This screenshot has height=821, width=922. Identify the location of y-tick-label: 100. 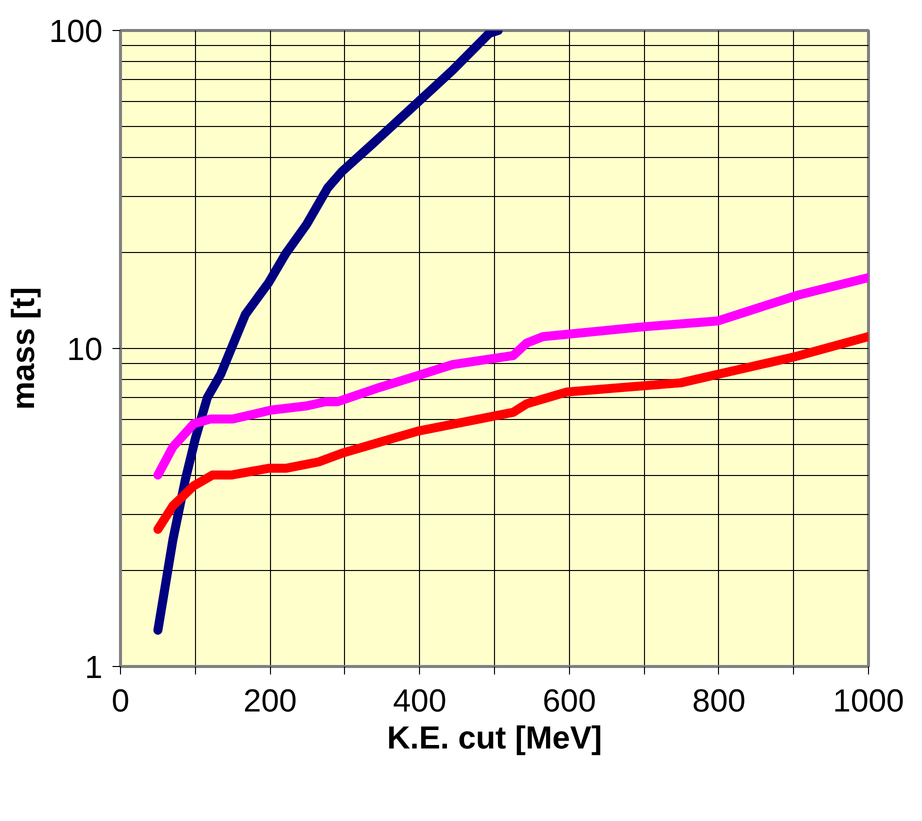
(75, 31).